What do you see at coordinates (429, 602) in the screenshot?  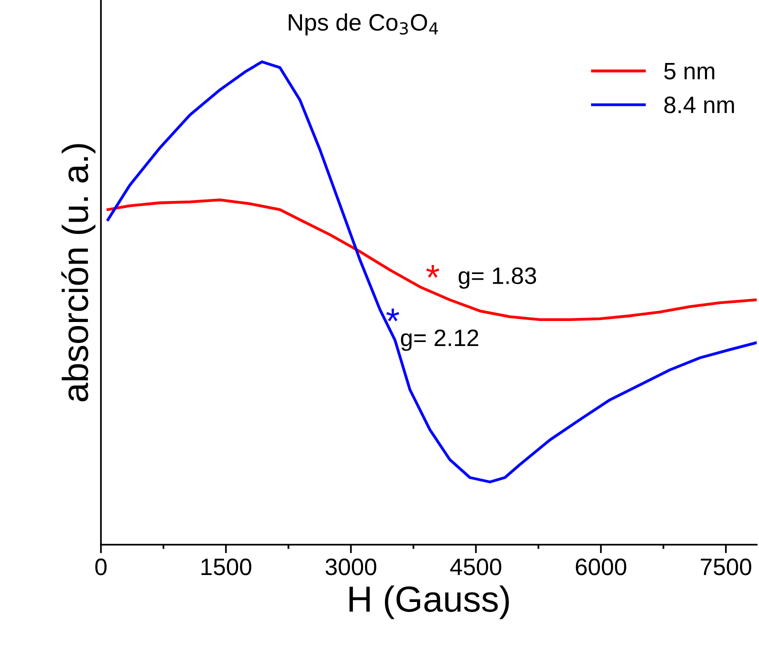 I see `x-axis-title: H (Gauss)` at bounding box center [429, 602].